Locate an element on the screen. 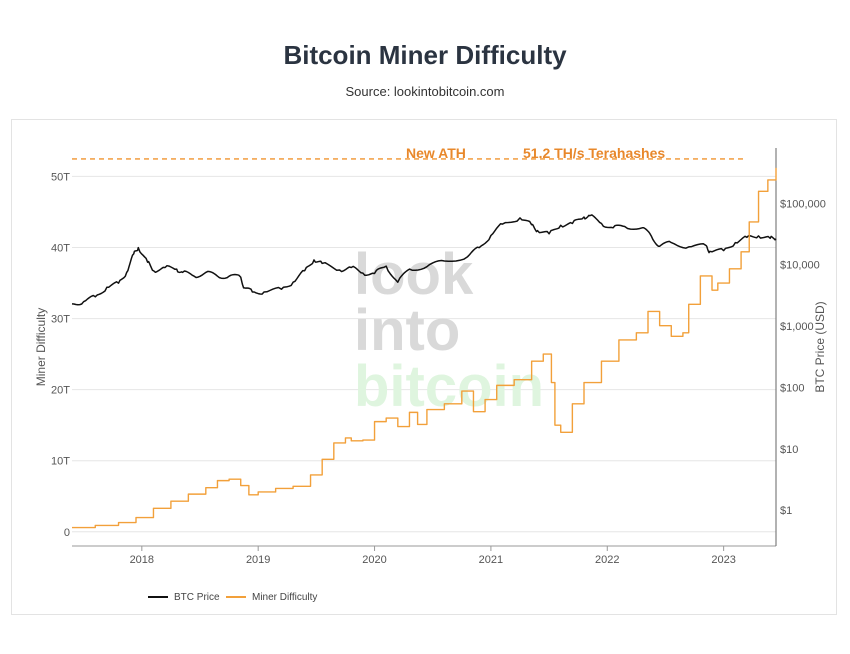 The height and width of the screenshot is (654, 850). y-right-tick-label: $1,000 is located at coordinates (797, 327).